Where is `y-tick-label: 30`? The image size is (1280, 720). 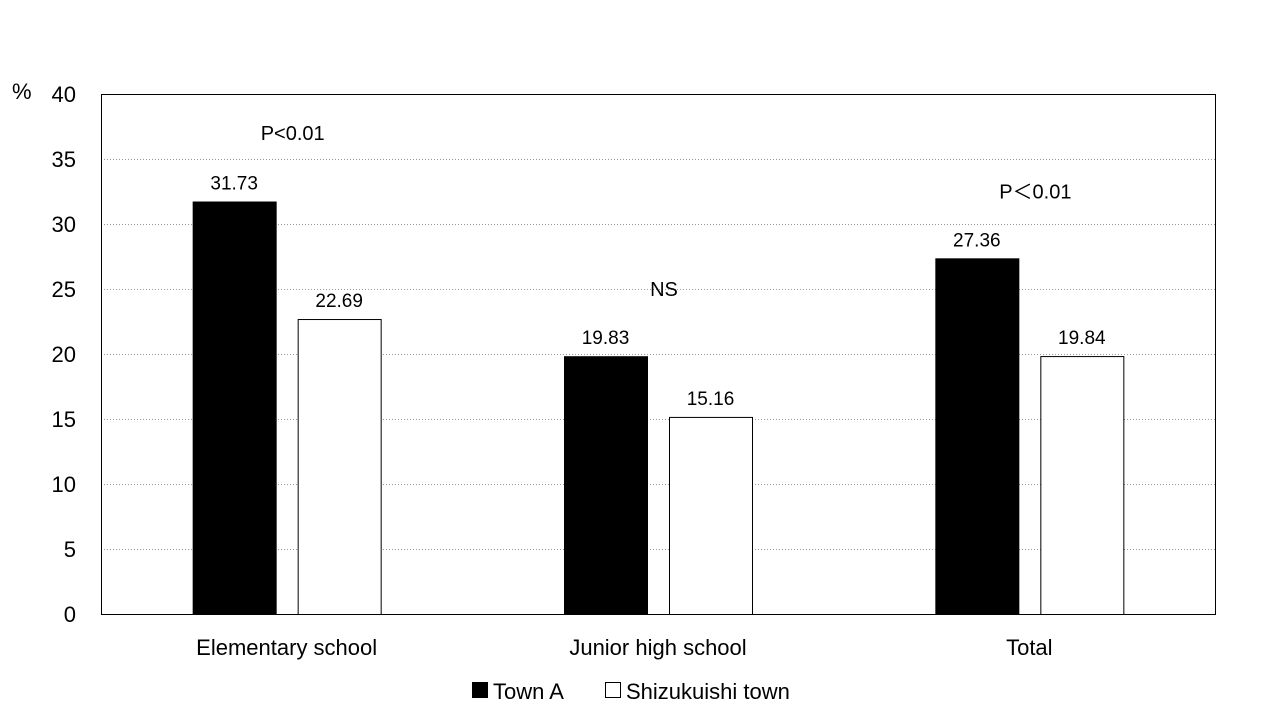 y-tick-label: 30 is located at coordinates (64, 224).